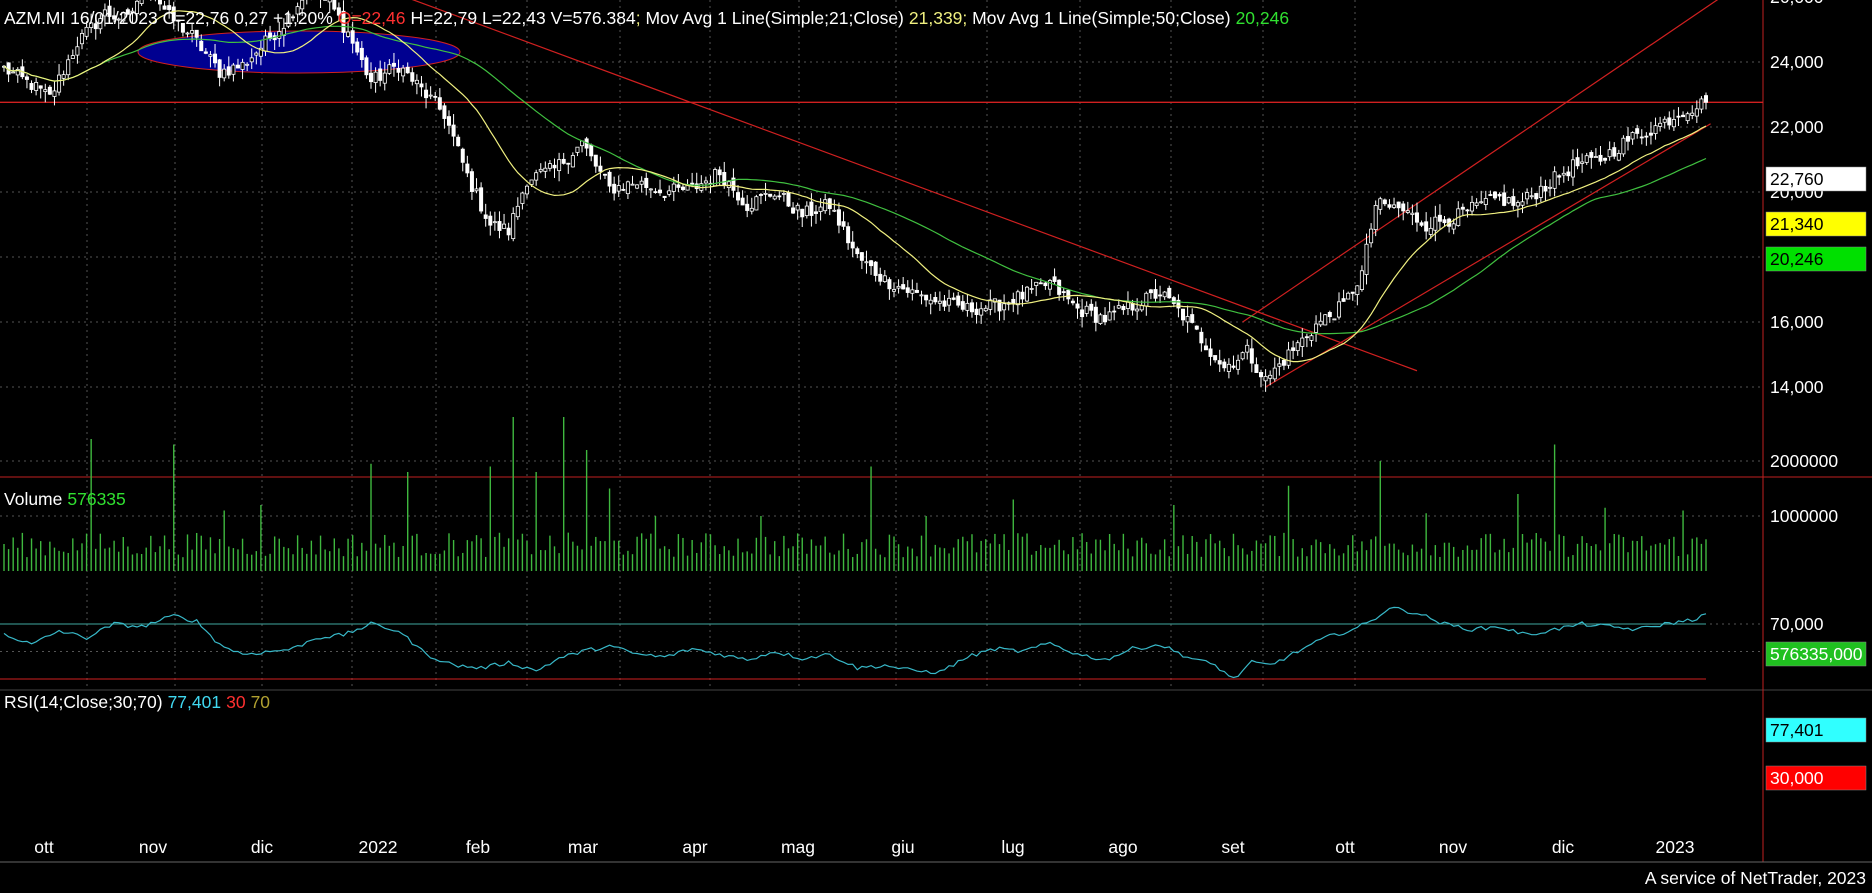  What do you see at coordinates (1122, 847) in the screenshot?
I see `month-tick-label: ago` at bounding box center [1122, 847].